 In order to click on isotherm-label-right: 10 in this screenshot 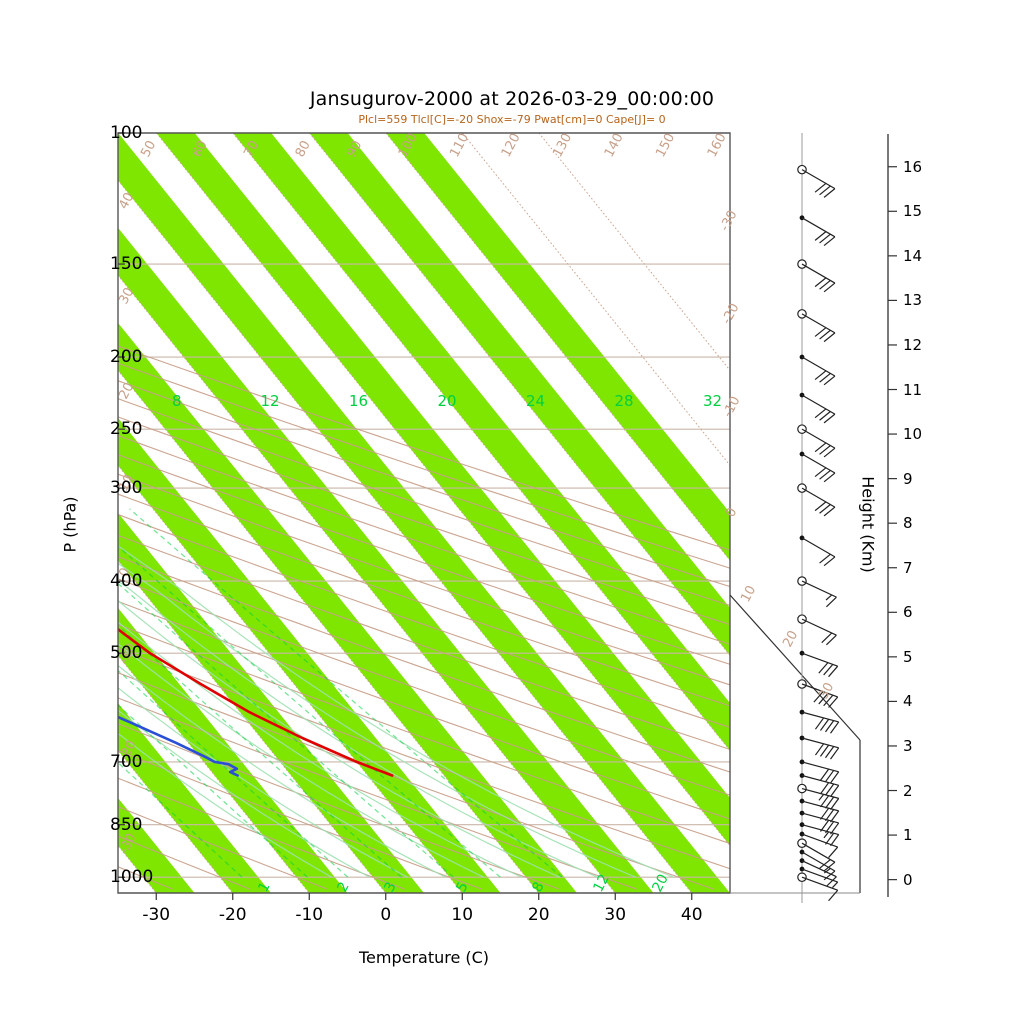, I will do `click(748, 594)`.